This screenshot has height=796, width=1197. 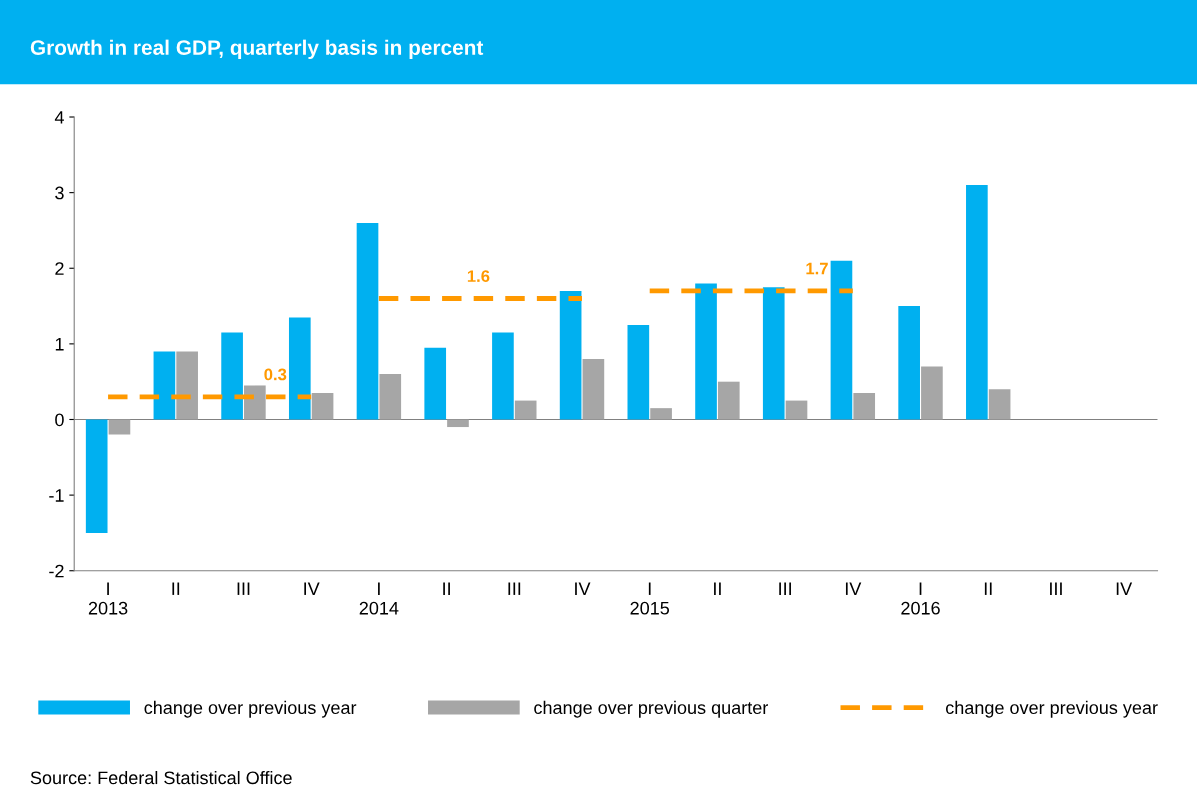 What do you see at coordinates (920, 598) in the screenshot?
I see `x-tick-label: I 2016` at bounding box center [920, 598].